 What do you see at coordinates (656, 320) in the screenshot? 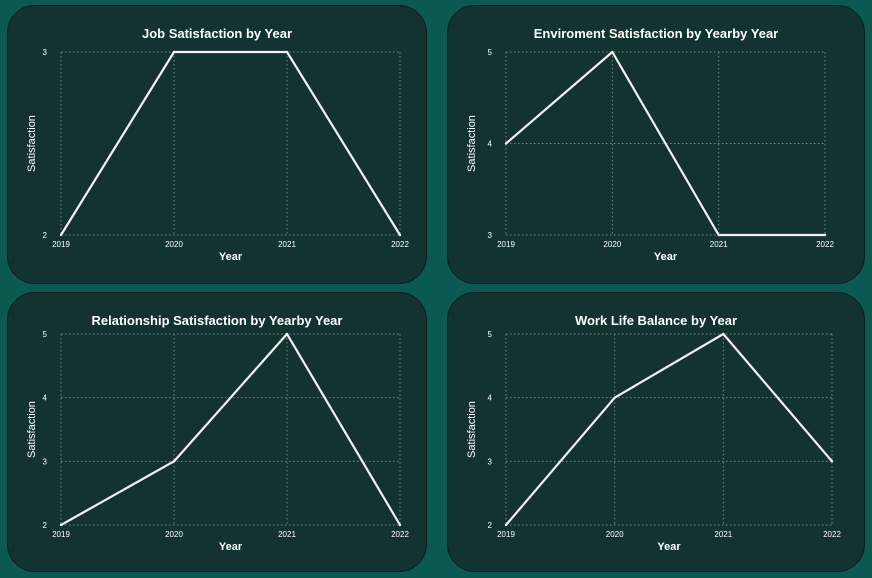
I see `chart-title: Work Life Balance by Year` at bounding box center [656, 320].